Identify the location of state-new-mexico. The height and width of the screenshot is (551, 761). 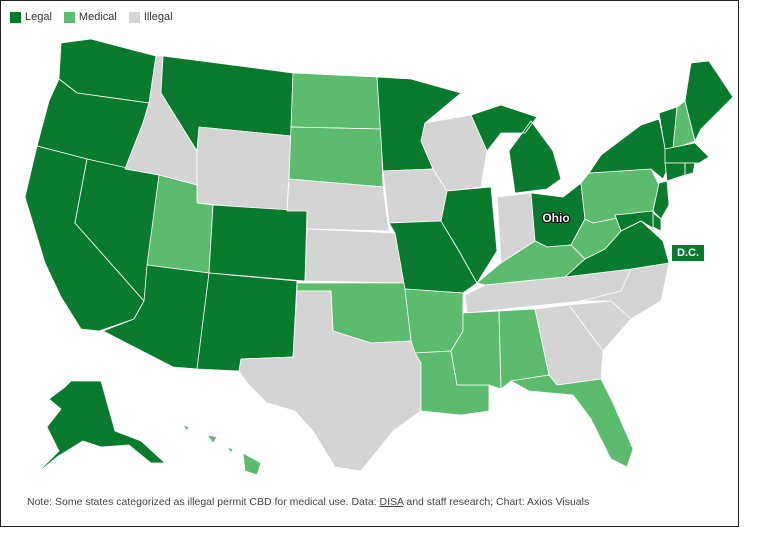
(247, 322).